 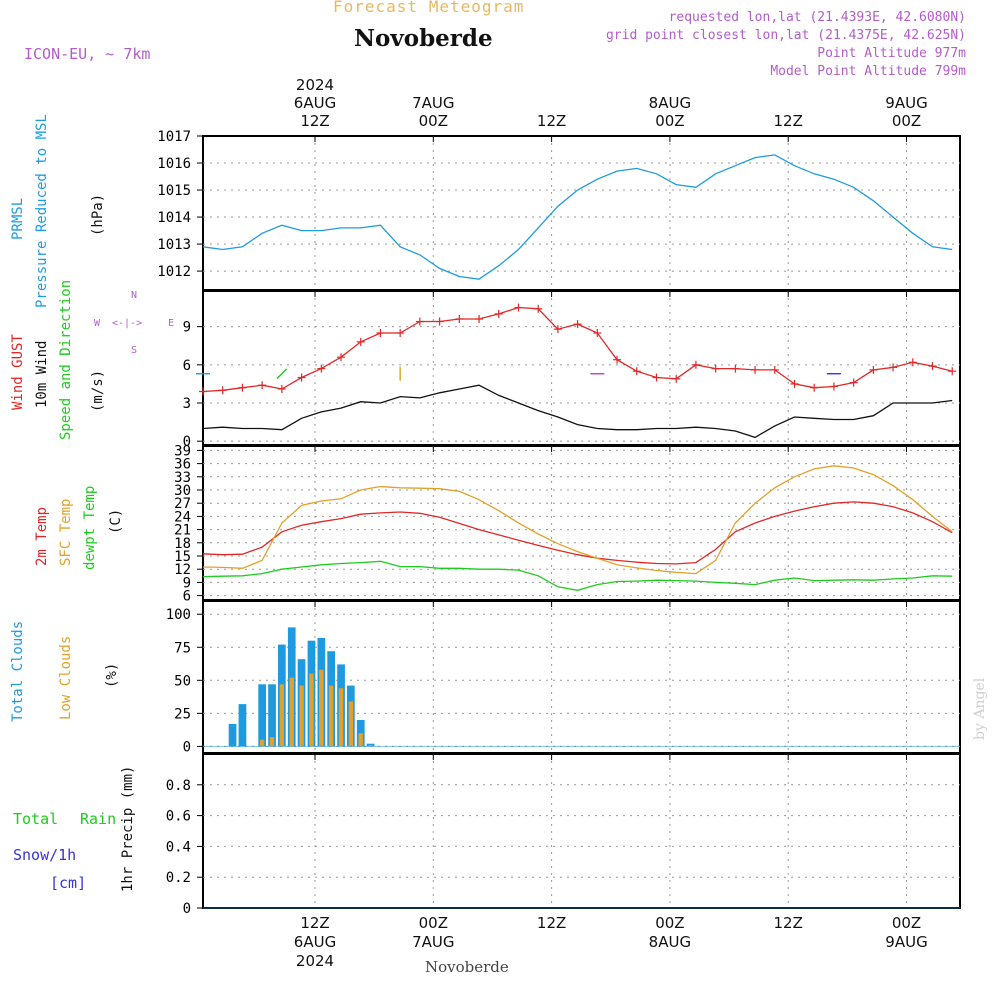 I want to click on y-tick-label: 27, so click(x=182, y=504).